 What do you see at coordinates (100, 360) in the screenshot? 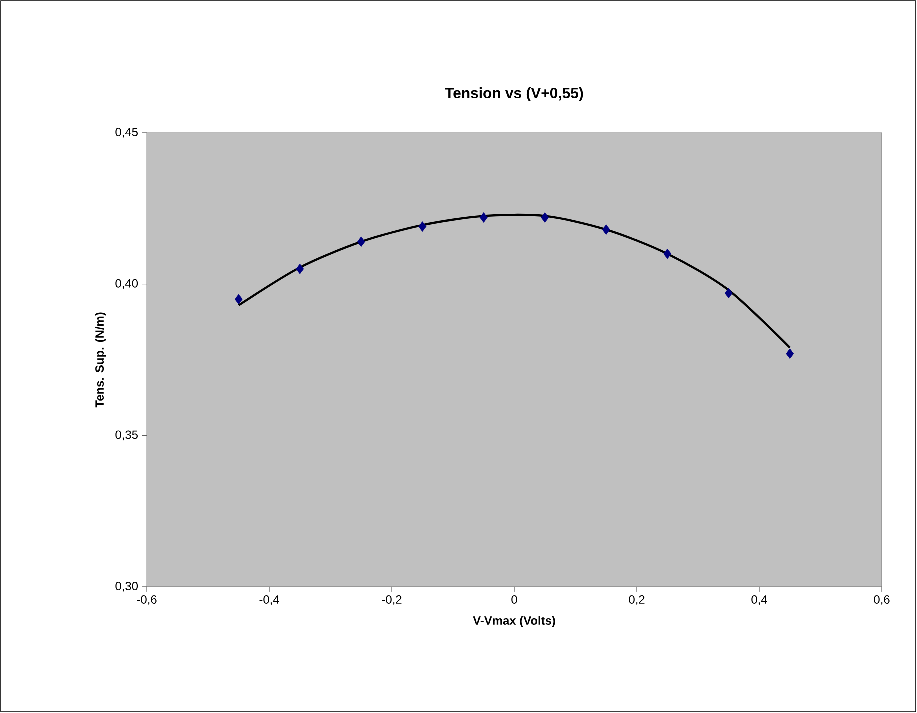
I see `y-axis-title: Tens. Sup. (N/m)` at bounding box center [100, 360].